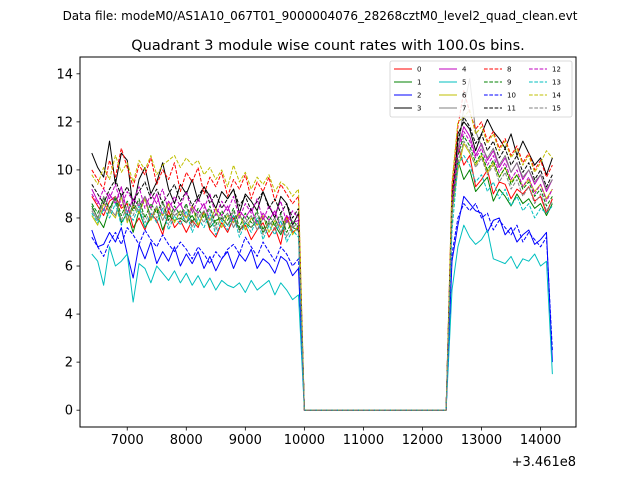  Describe the element at coordinates (540, 440) in the screenshot. I see `x-tick-label: 14000` at that location.